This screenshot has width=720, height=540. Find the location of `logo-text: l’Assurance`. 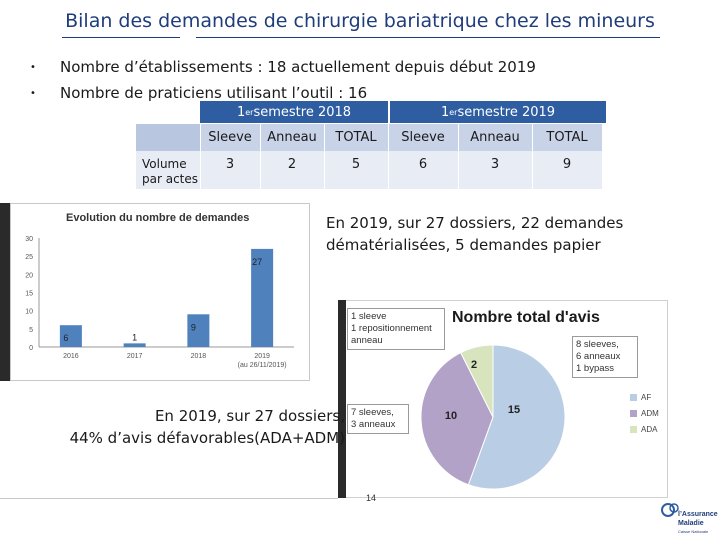

logo-text: l’Assurance is located at coordinates (698, 514).